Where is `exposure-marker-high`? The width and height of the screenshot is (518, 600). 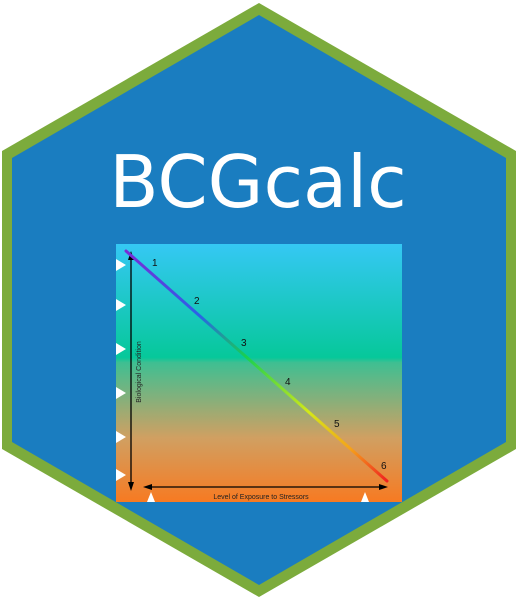 exposure-marker-high is located at coordinates (365, 497).